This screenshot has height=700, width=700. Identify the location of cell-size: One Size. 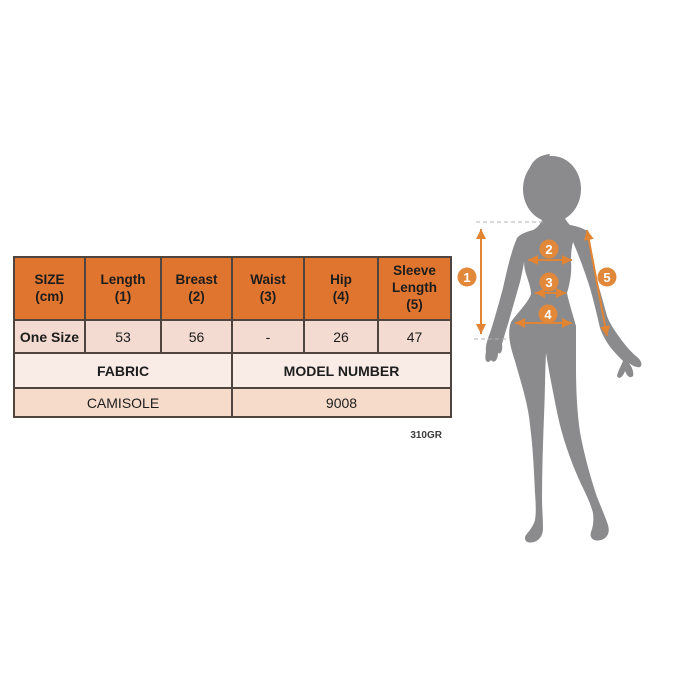
(49, 336).